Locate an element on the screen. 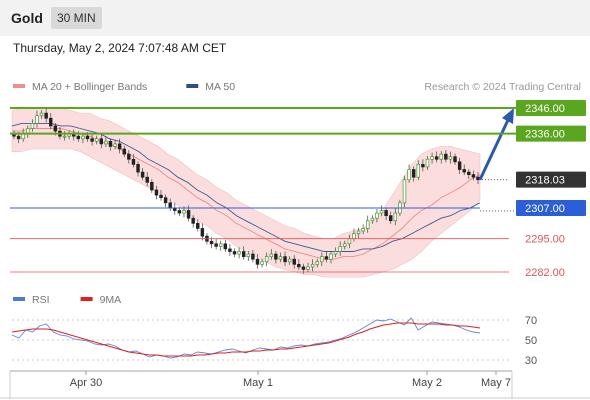 The width and height of the screenshot is (590, 400). rsi-series-9ma is located at coordinates (246, 339).